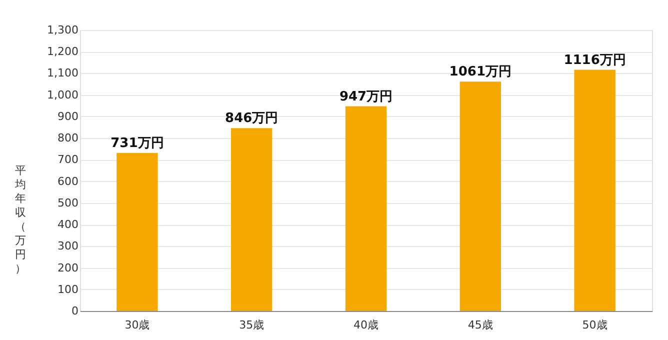  What do you see at coordinates (20, 219) in the screenshot?
I see `y-axis-title: 平均年収（万円）` at bounding box center [20, 219].